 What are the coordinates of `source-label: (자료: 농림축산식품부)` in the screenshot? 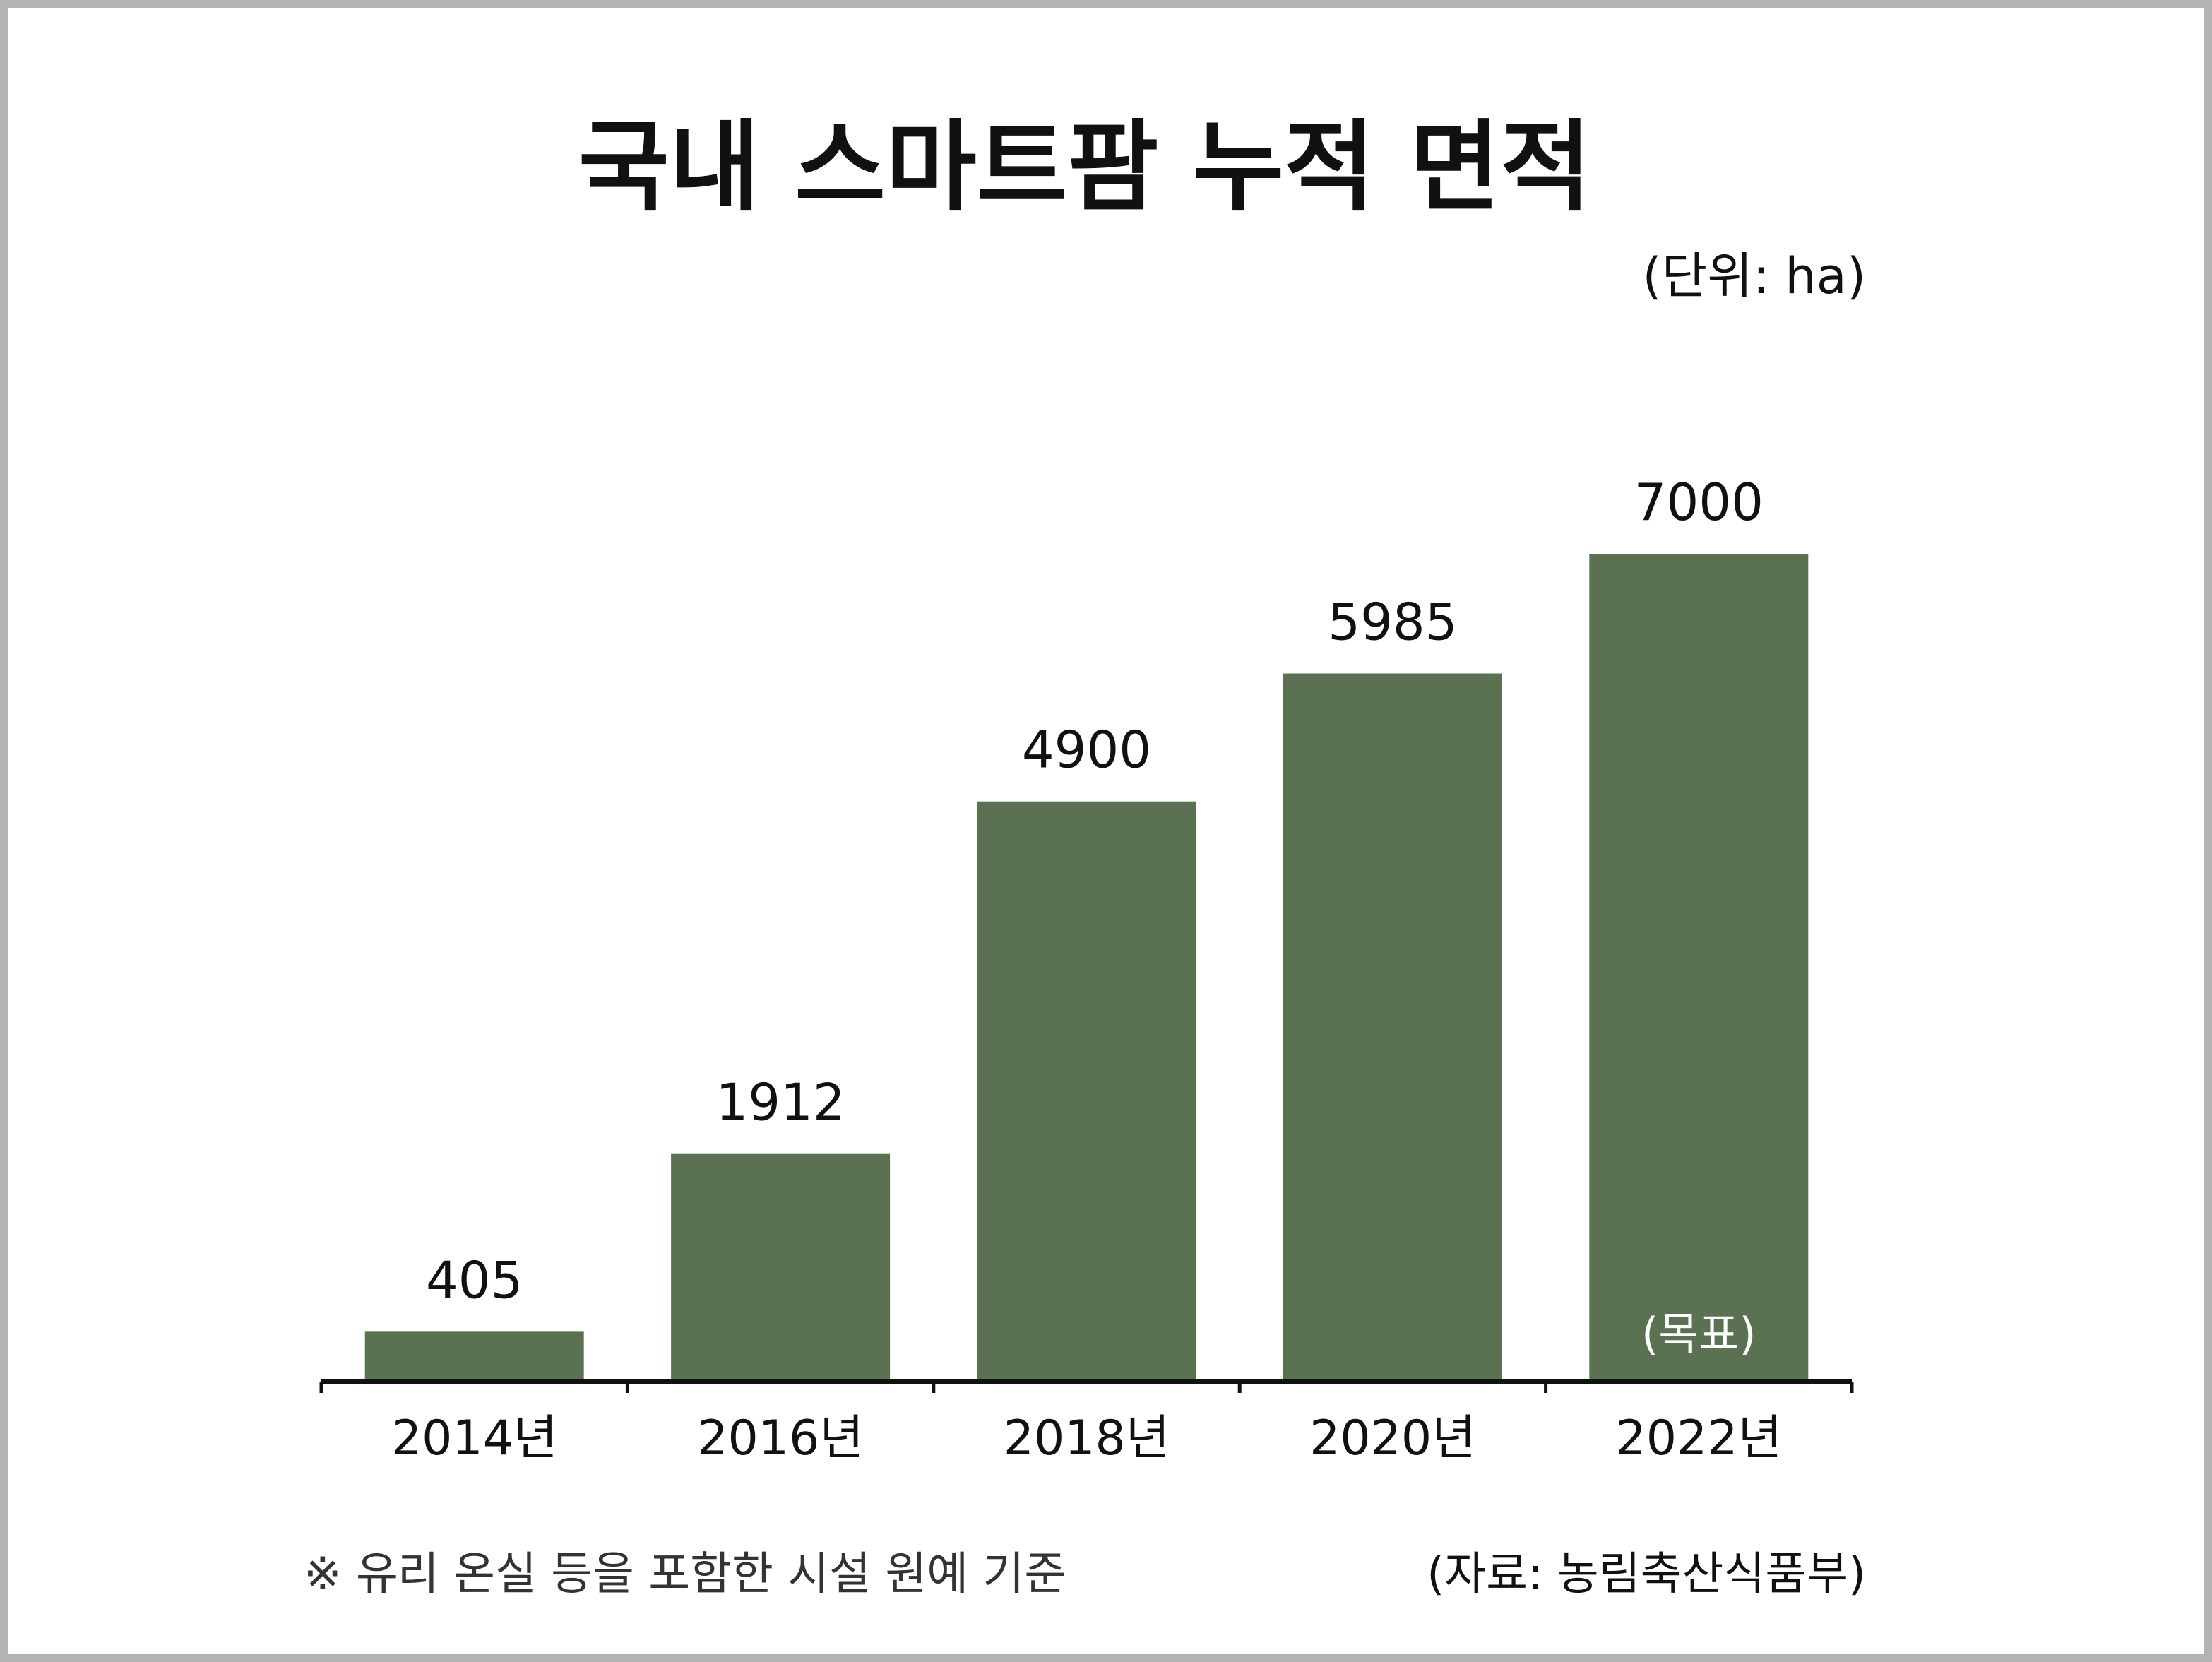 It's located at (1646, 1574).